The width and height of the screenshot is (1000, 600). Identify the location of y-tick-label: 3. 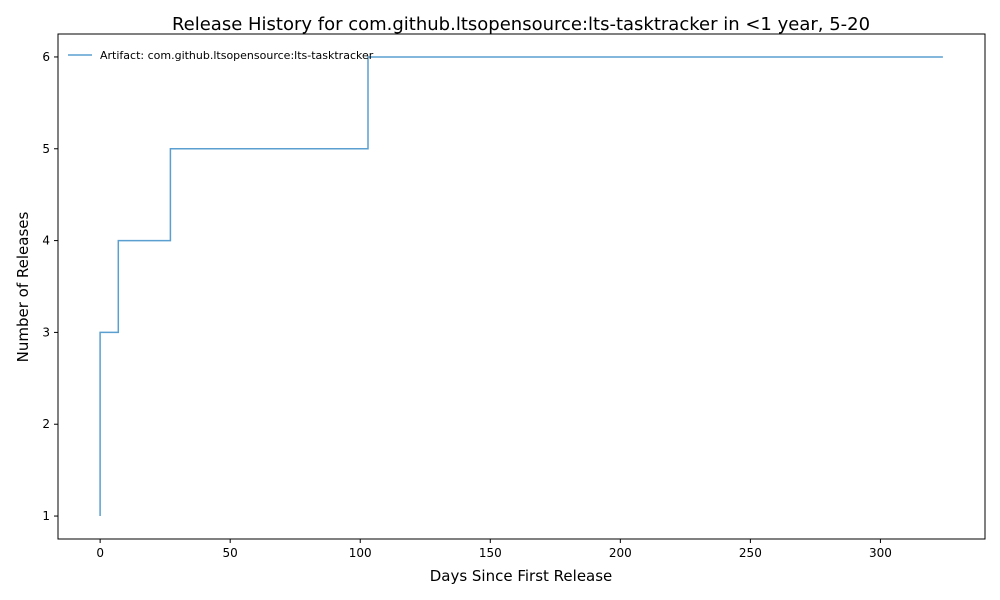
(46, 332).